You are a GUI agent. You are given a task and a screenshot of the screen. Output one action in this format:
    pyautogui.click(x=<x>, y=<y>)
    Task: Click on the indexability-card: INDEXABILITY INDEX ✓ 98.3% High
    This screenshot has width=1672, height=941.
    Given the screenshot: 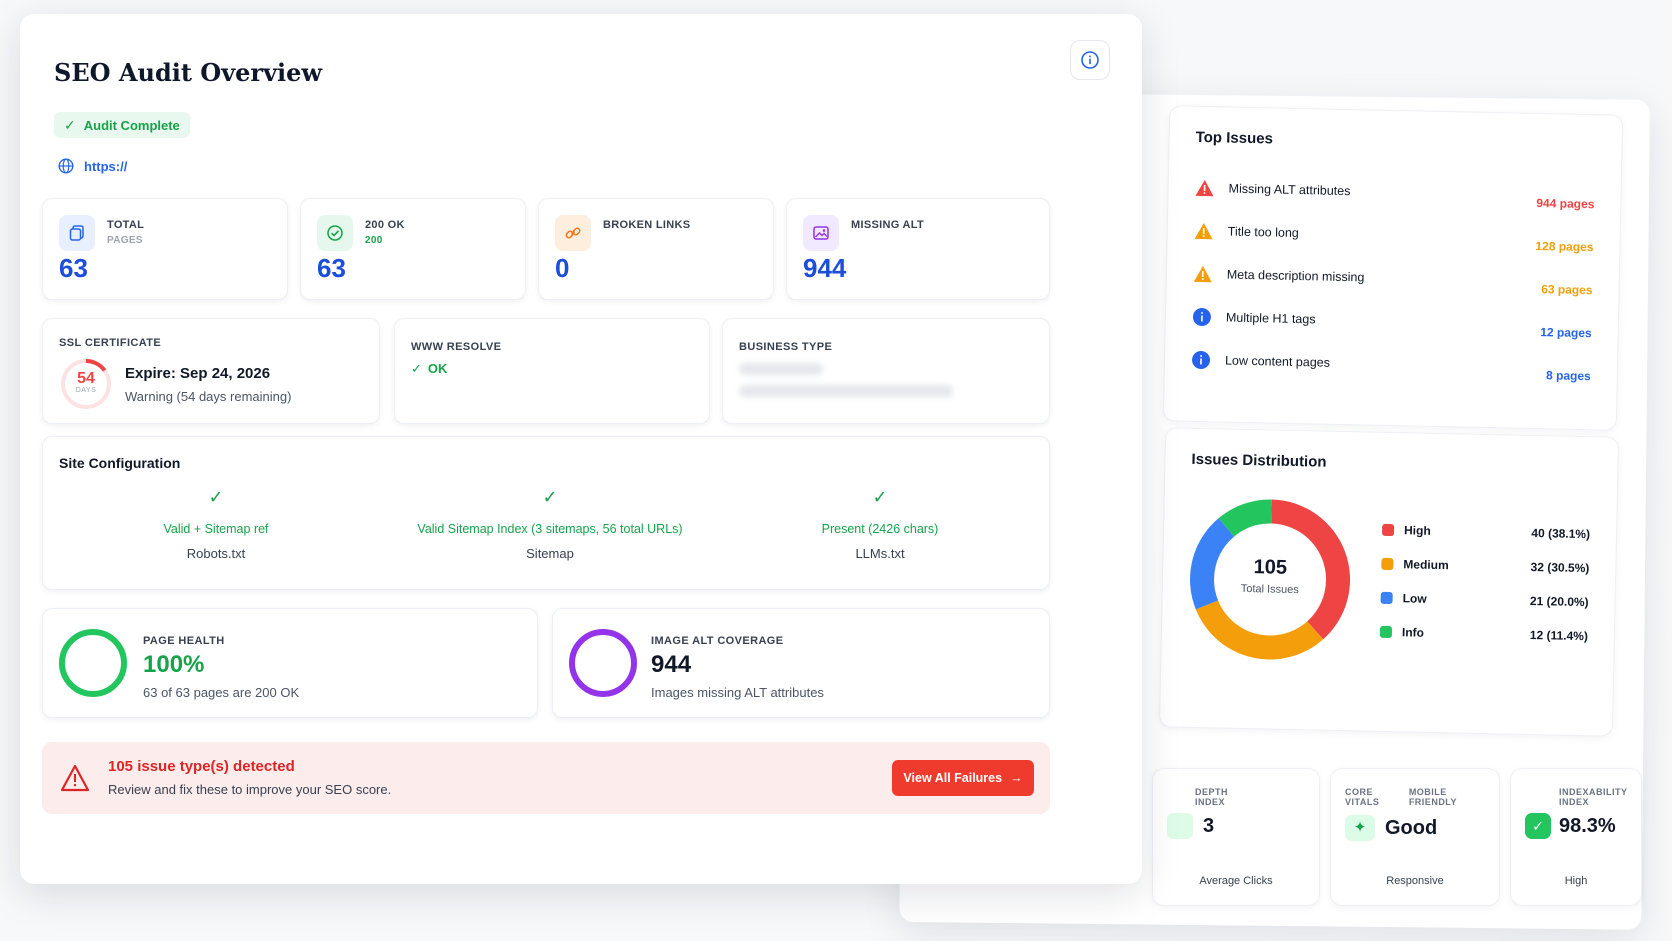 What is the action you would take?
    pyautogui.click(x=1576, y=837)
    